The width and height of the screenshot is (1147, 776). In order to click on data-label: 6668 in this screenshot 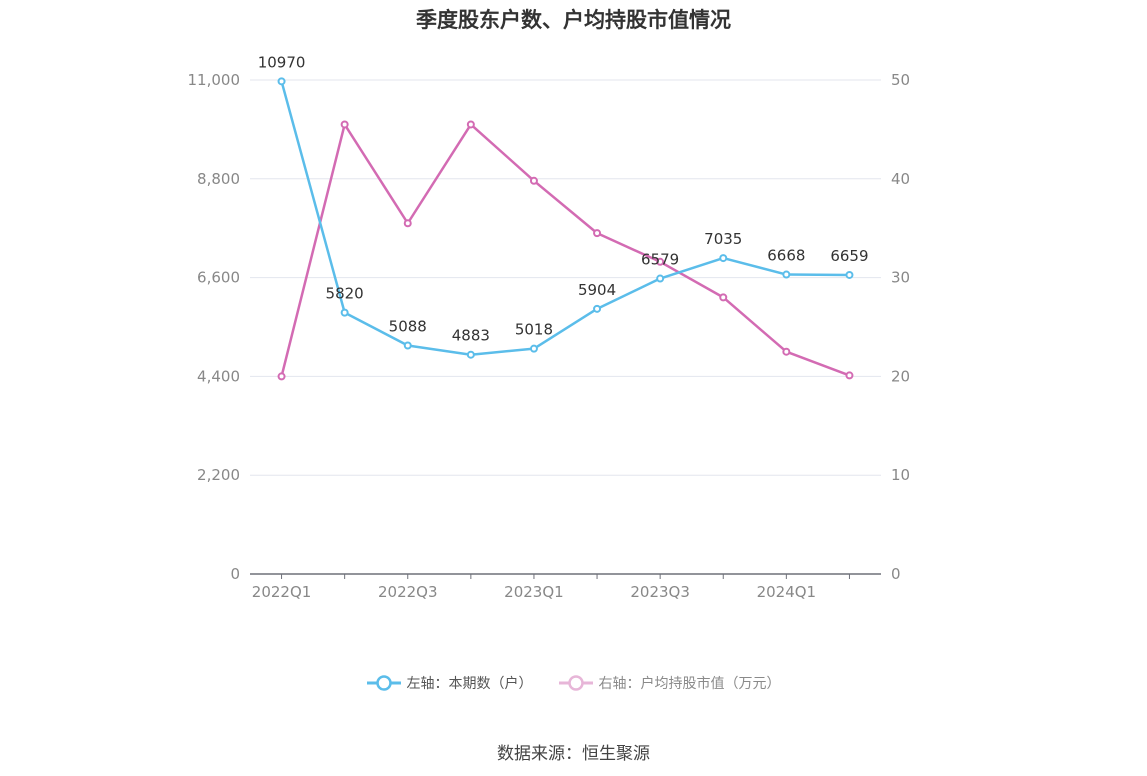, I will do `click(786, 256)`.